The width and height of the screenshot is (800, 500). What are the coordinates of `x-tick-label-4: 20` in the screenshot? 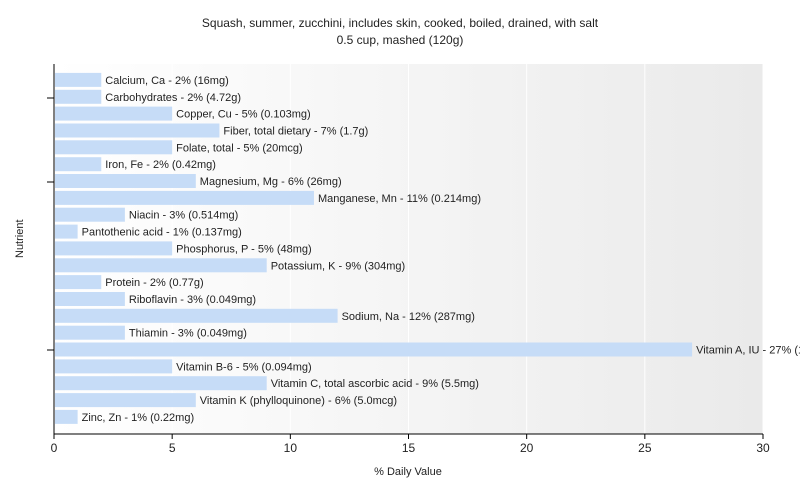 It's located at (527, 448).